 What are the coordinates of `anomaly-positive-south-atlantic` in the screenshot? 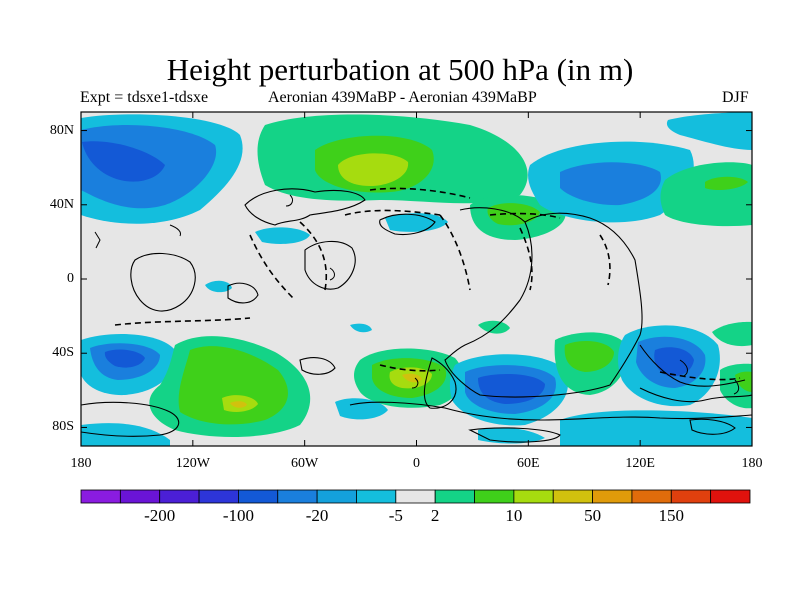 It's located at (399, 371).